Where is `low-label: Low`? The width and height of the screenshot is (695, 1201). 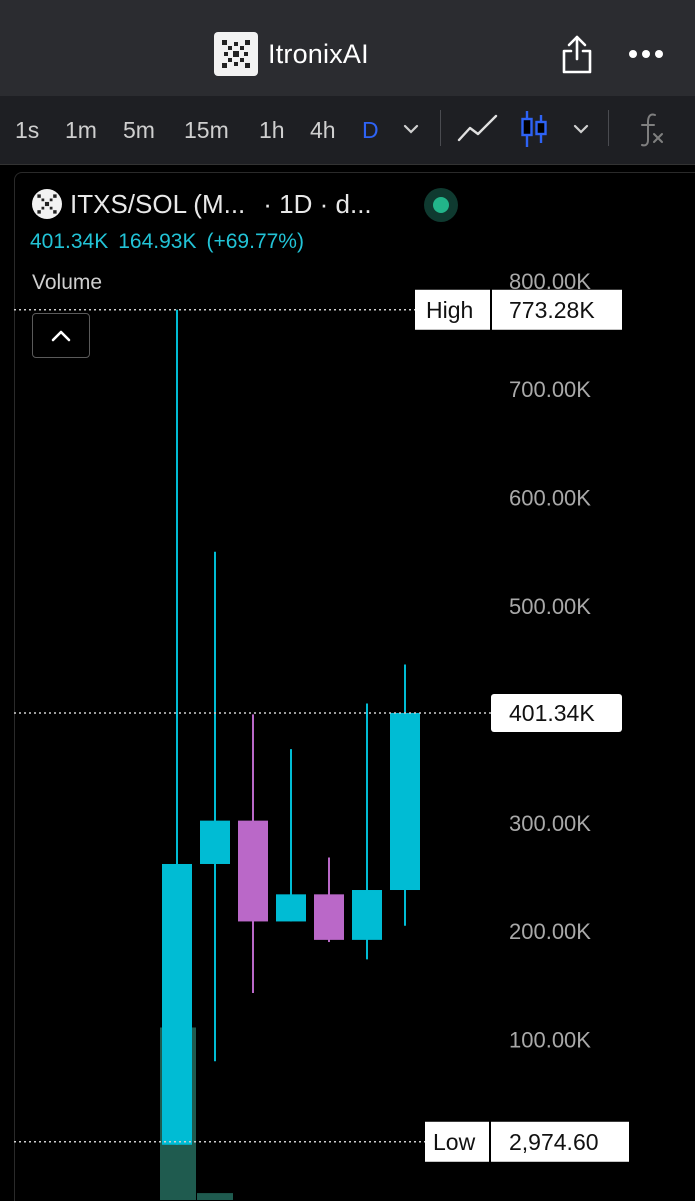
low-label: Low is located at coordinates (454, 1142).